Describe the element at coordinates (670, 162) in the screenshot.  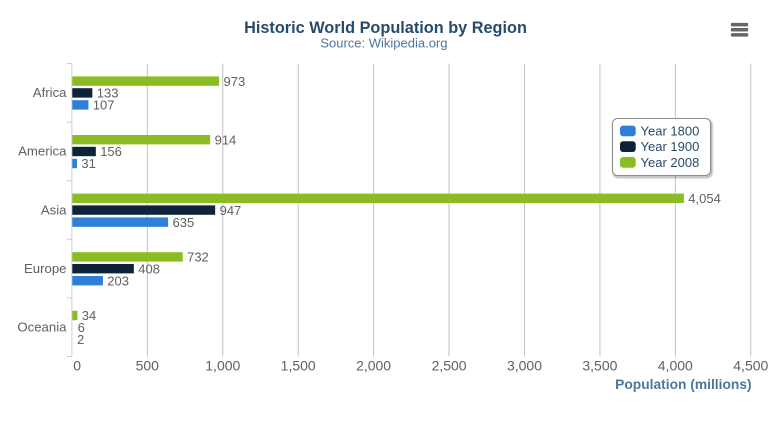
I see `svg-text: Year 2008` at that location.